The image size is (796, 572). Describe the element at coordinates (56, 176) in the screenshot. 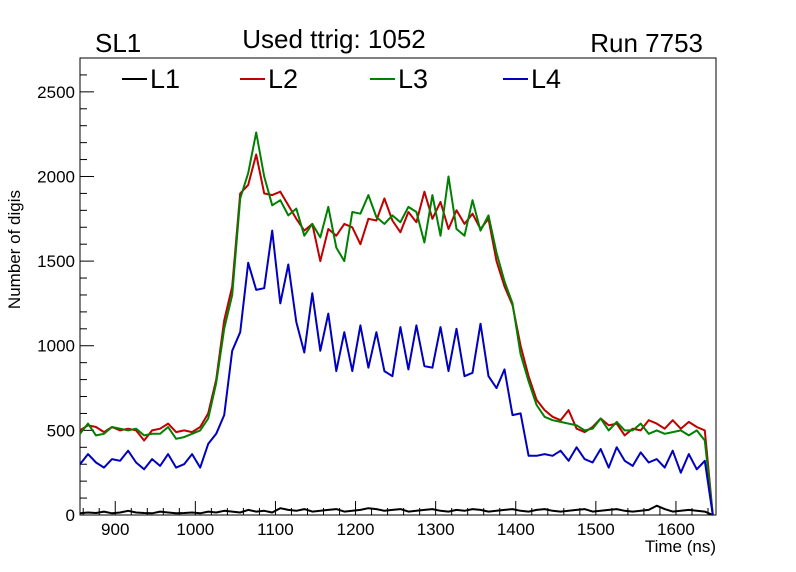

I see `y-tick-label: 2000` at that location.